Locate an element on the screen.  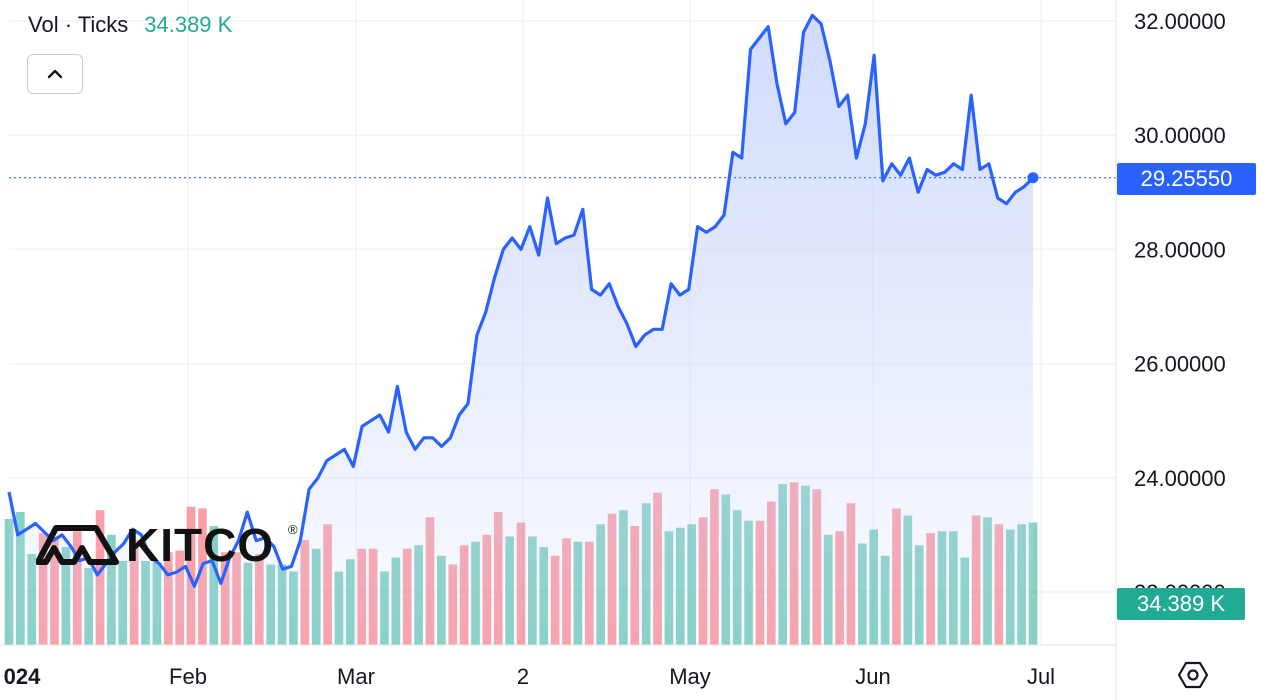
y-tick-label: 28.00000 is located at coordinates (1180, 249).